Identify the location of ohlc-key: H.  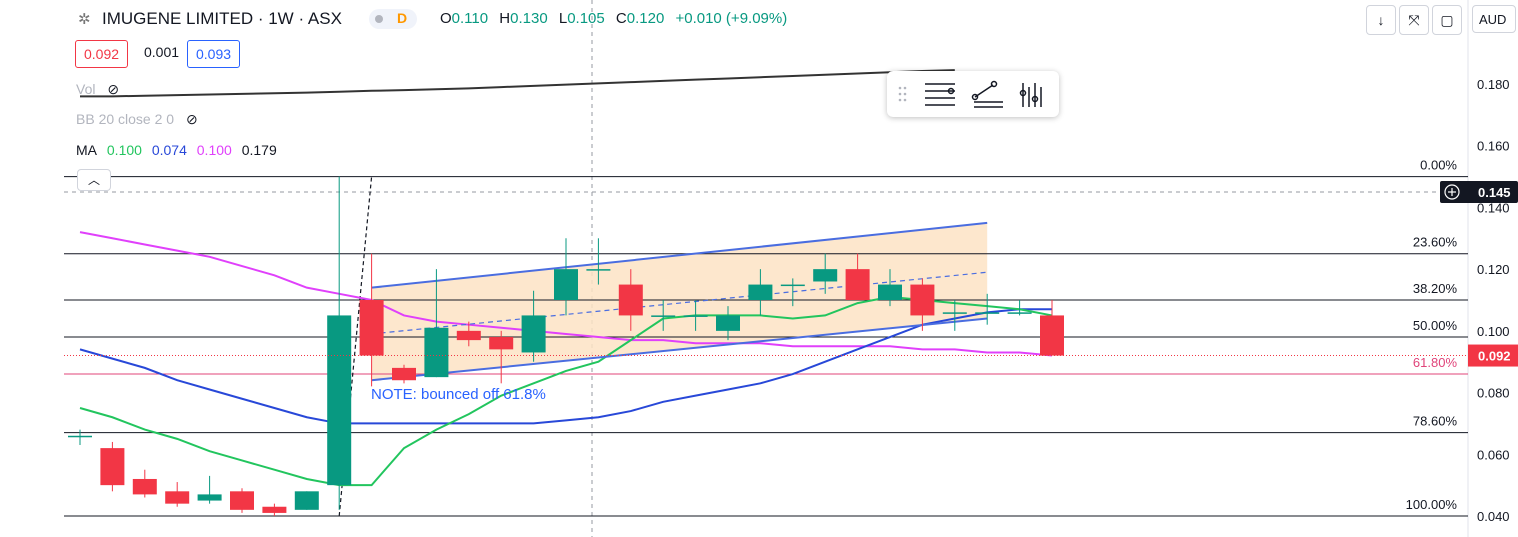
(505, 18).